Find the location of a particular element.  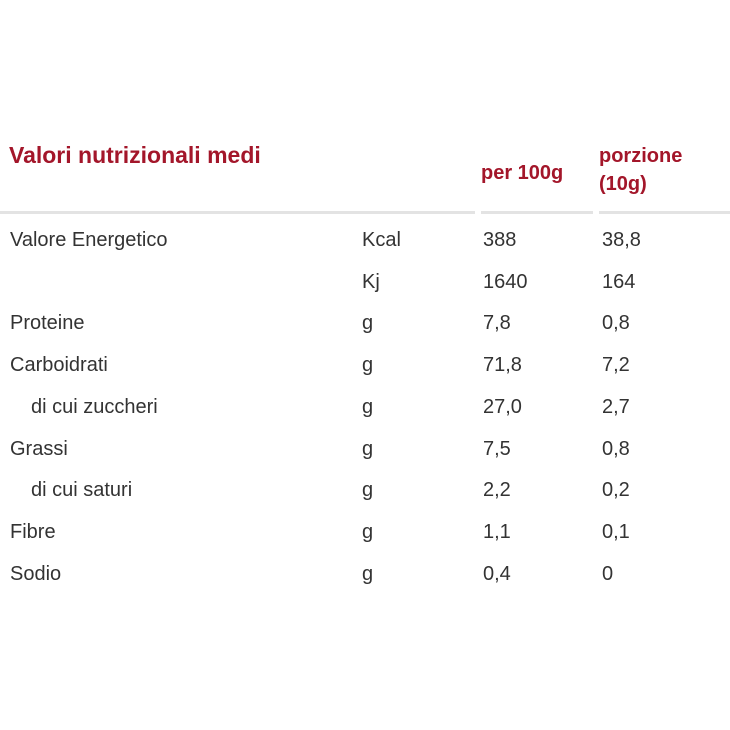

portion-value: 164 is located at coordinates (619, 281).